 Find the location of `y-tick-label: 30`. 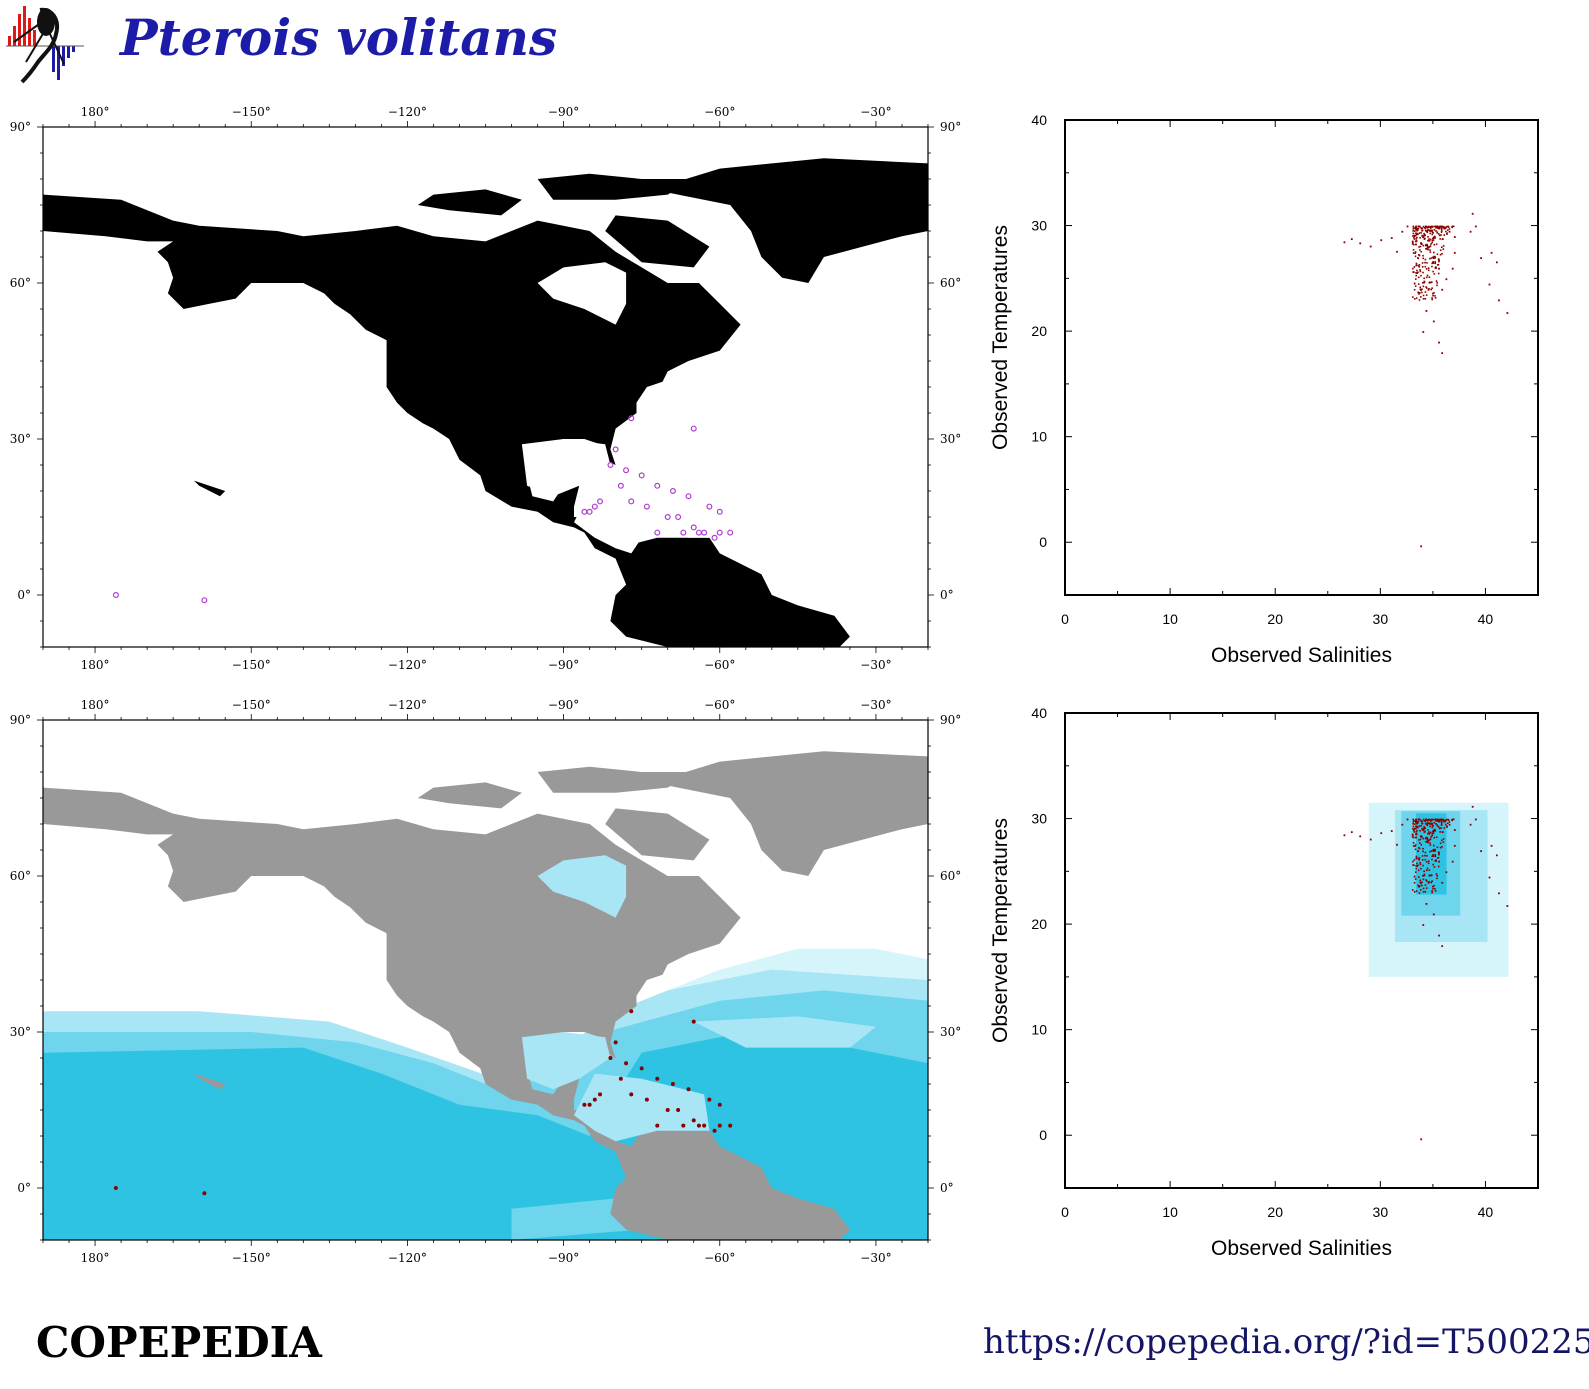

y-tick-label: 30 is located at coordinates (1039, 226).